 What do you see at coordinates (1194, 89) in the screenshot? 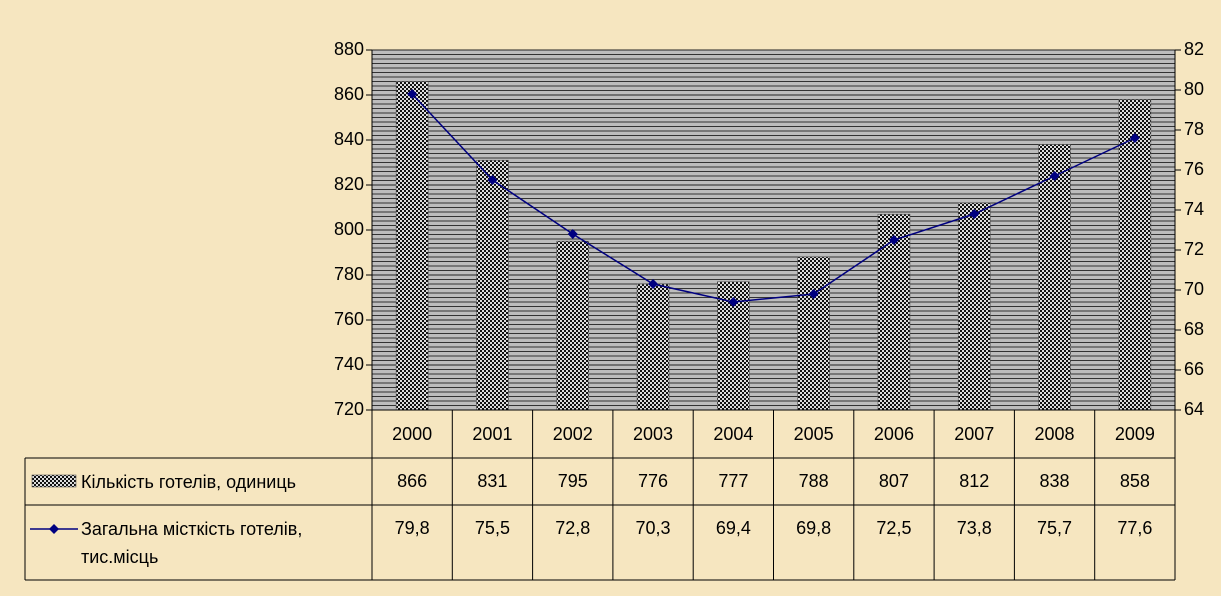
I see `y2-tick-label: 80` at bounding box center [1194, 89].